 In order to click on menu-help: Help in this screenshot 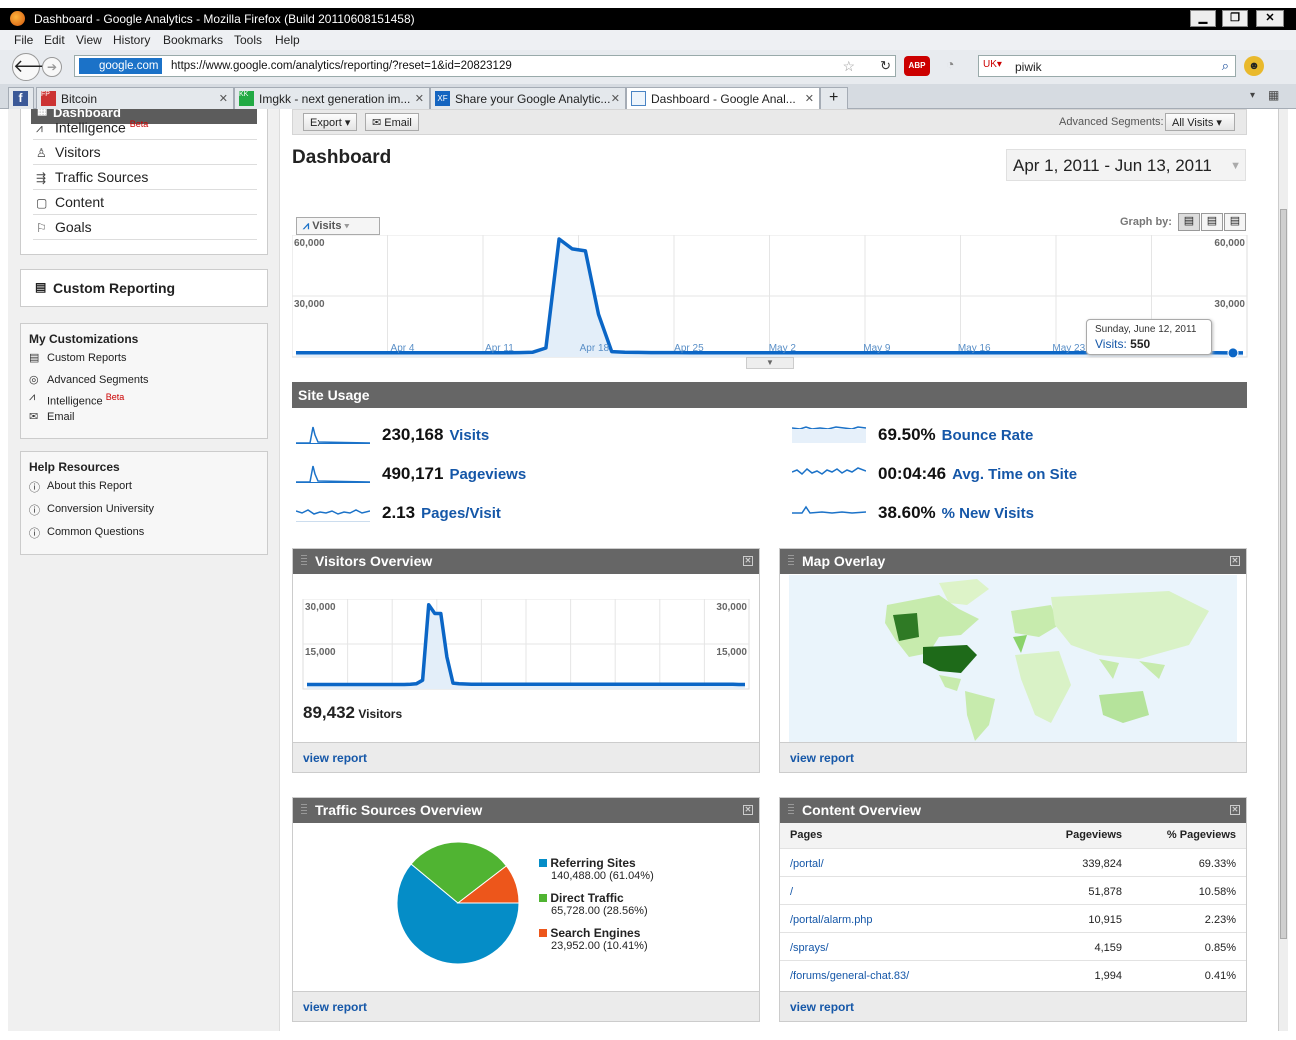, I will do `click(287, 40)`.